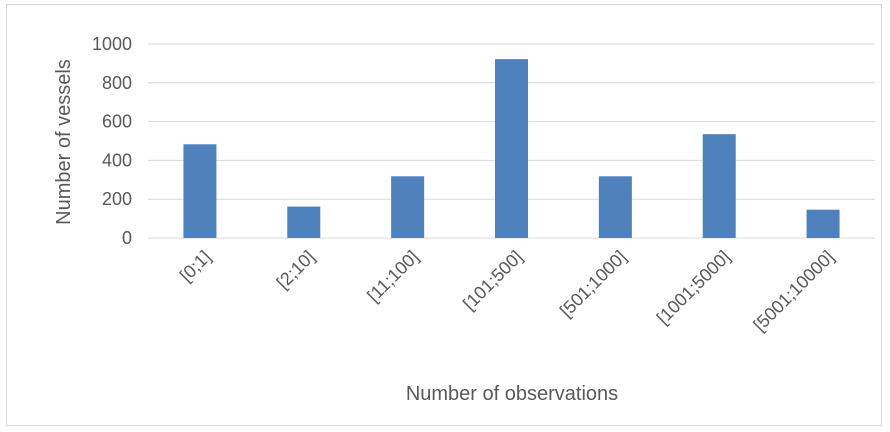  Describe the element at coordinates (127, 238) in the screenshot. I see `y-tick-label: 0` at that location.